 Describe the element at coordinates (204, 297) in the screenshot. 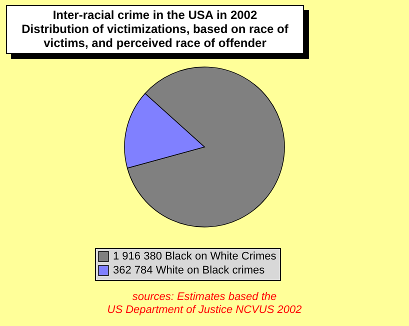

I see `source-note: sources: Estimates based the` at that location.